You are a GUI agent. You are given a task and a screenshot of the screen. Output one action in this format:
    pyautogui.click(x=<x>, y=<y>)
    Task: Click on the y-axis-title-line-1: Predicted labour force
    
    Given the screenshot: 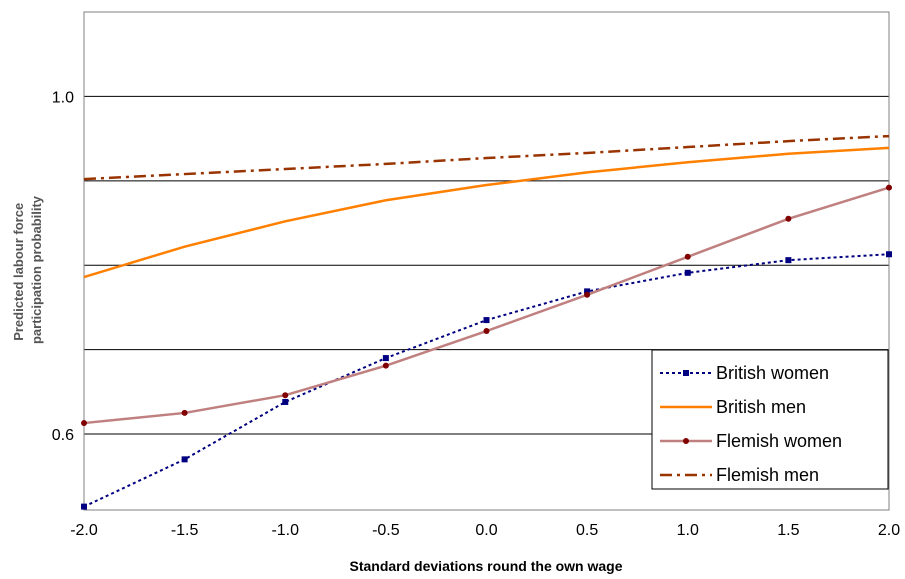 What is the action you would take?
    pyautogui.click(x=18, y=272)
    